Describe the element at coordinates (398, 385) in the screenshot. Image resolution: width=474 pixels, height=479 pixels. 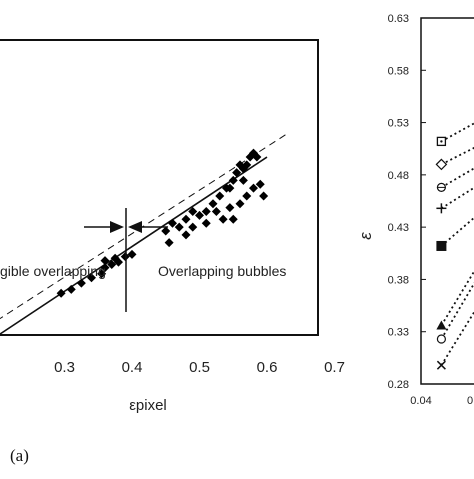
I see `y-tick-label: 0.28` at that location.